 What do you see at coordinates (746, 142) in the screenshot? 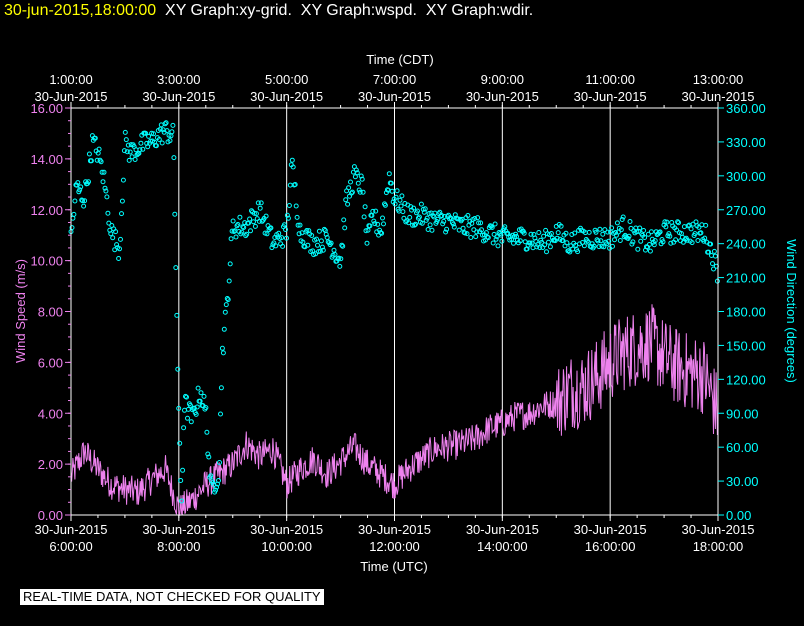
I see `right-tick-label: 330.00` at bounding box center [746, 142].